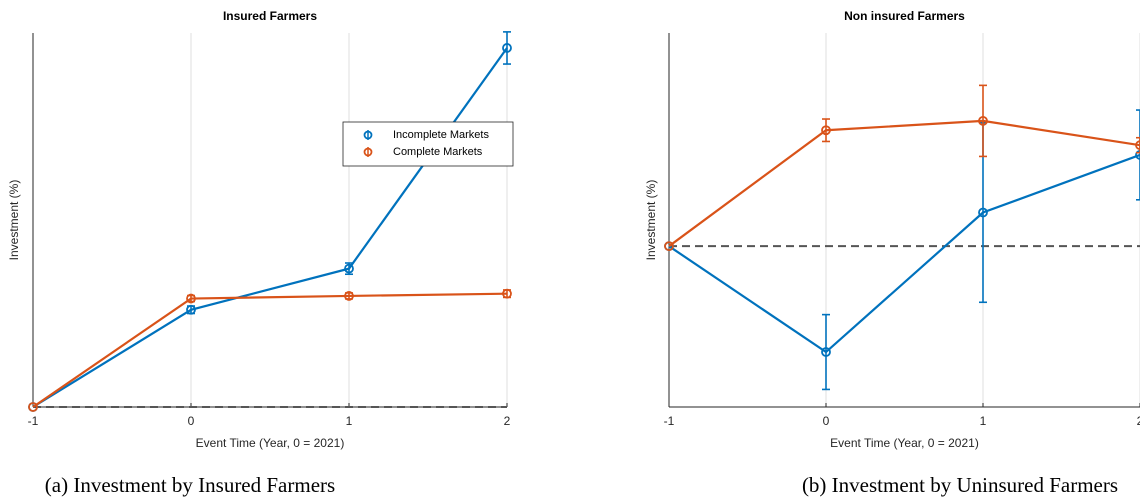 Image resolution: width=1140 pixels, height=504 pixels. What do you see at coordinates (438, 152) in the screenshot?
I see `legend-label: Complete Markets` at bounding box center [438, 152].